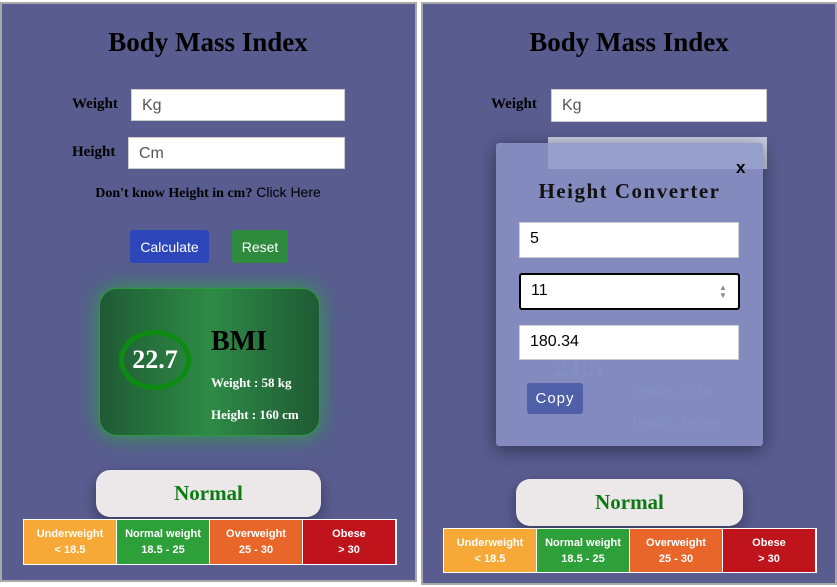 The height and width of the screenshot is (587, 837). I want to click on help: Don't know Height in cm? Click Here, so click(208, 193).